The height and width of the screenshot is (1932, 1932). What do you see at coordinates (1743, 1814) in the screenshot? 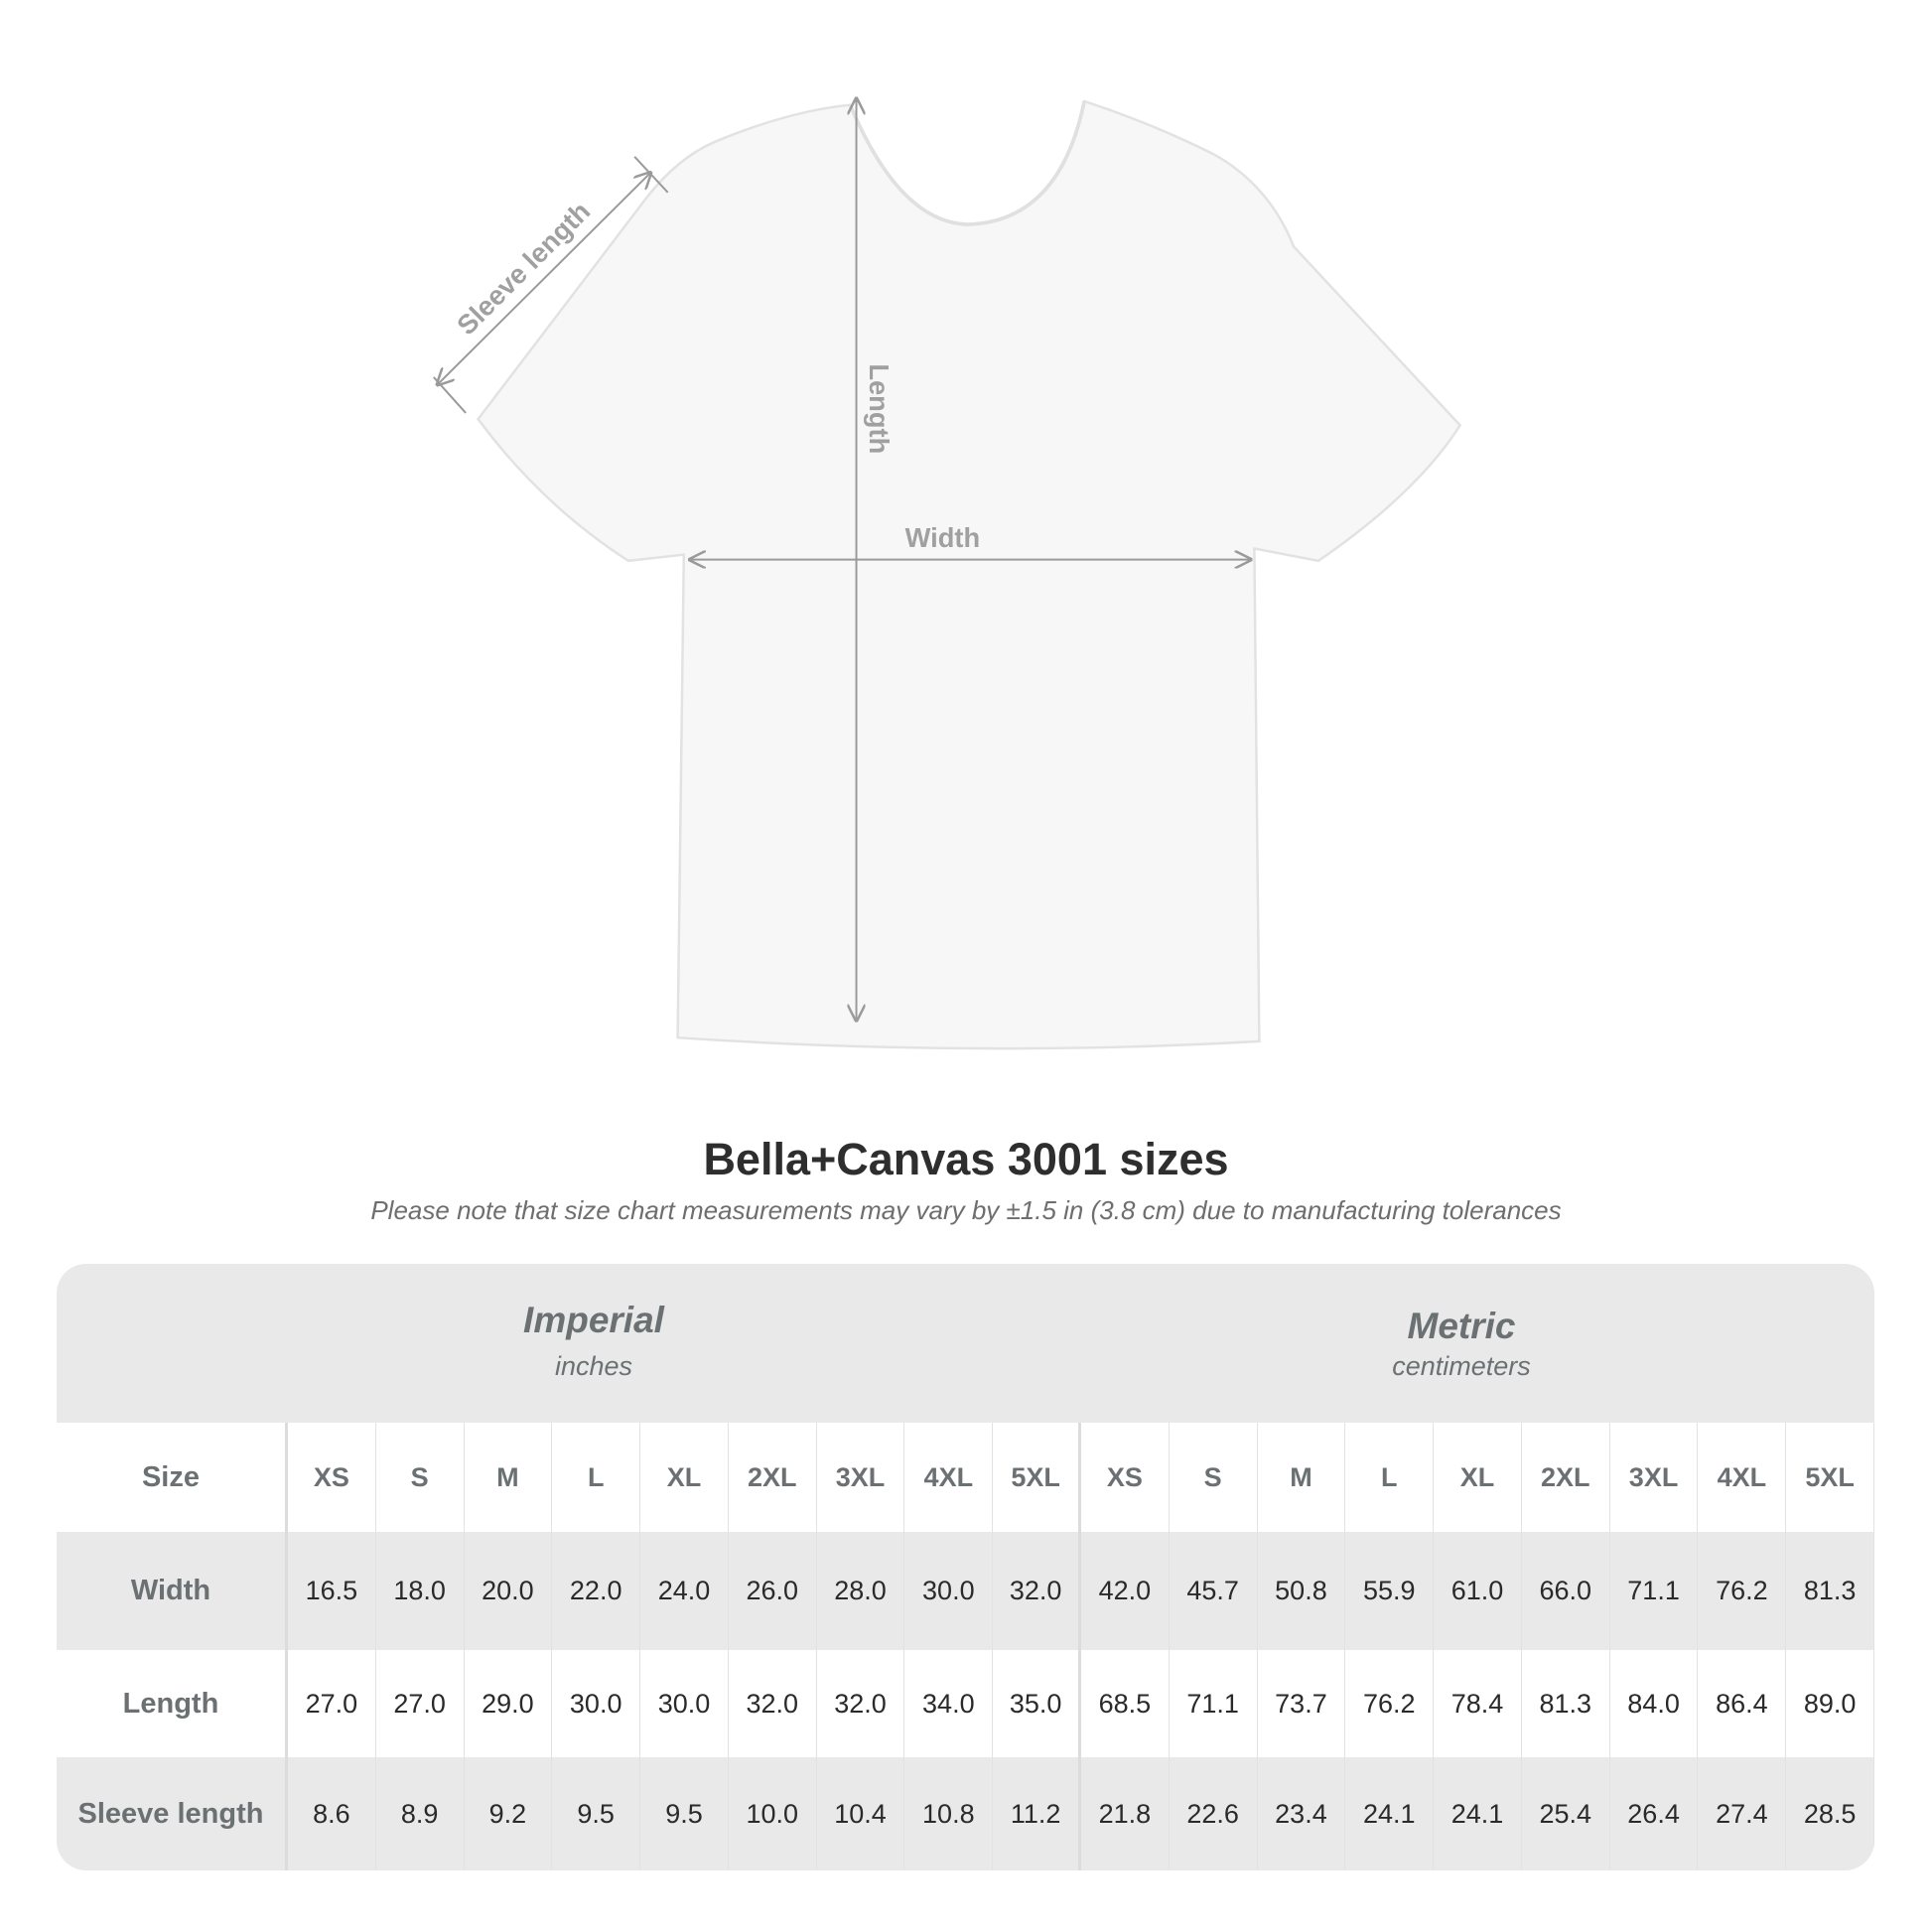
I see `table-cell: 27.4` at bounding box center [1743, 1814].